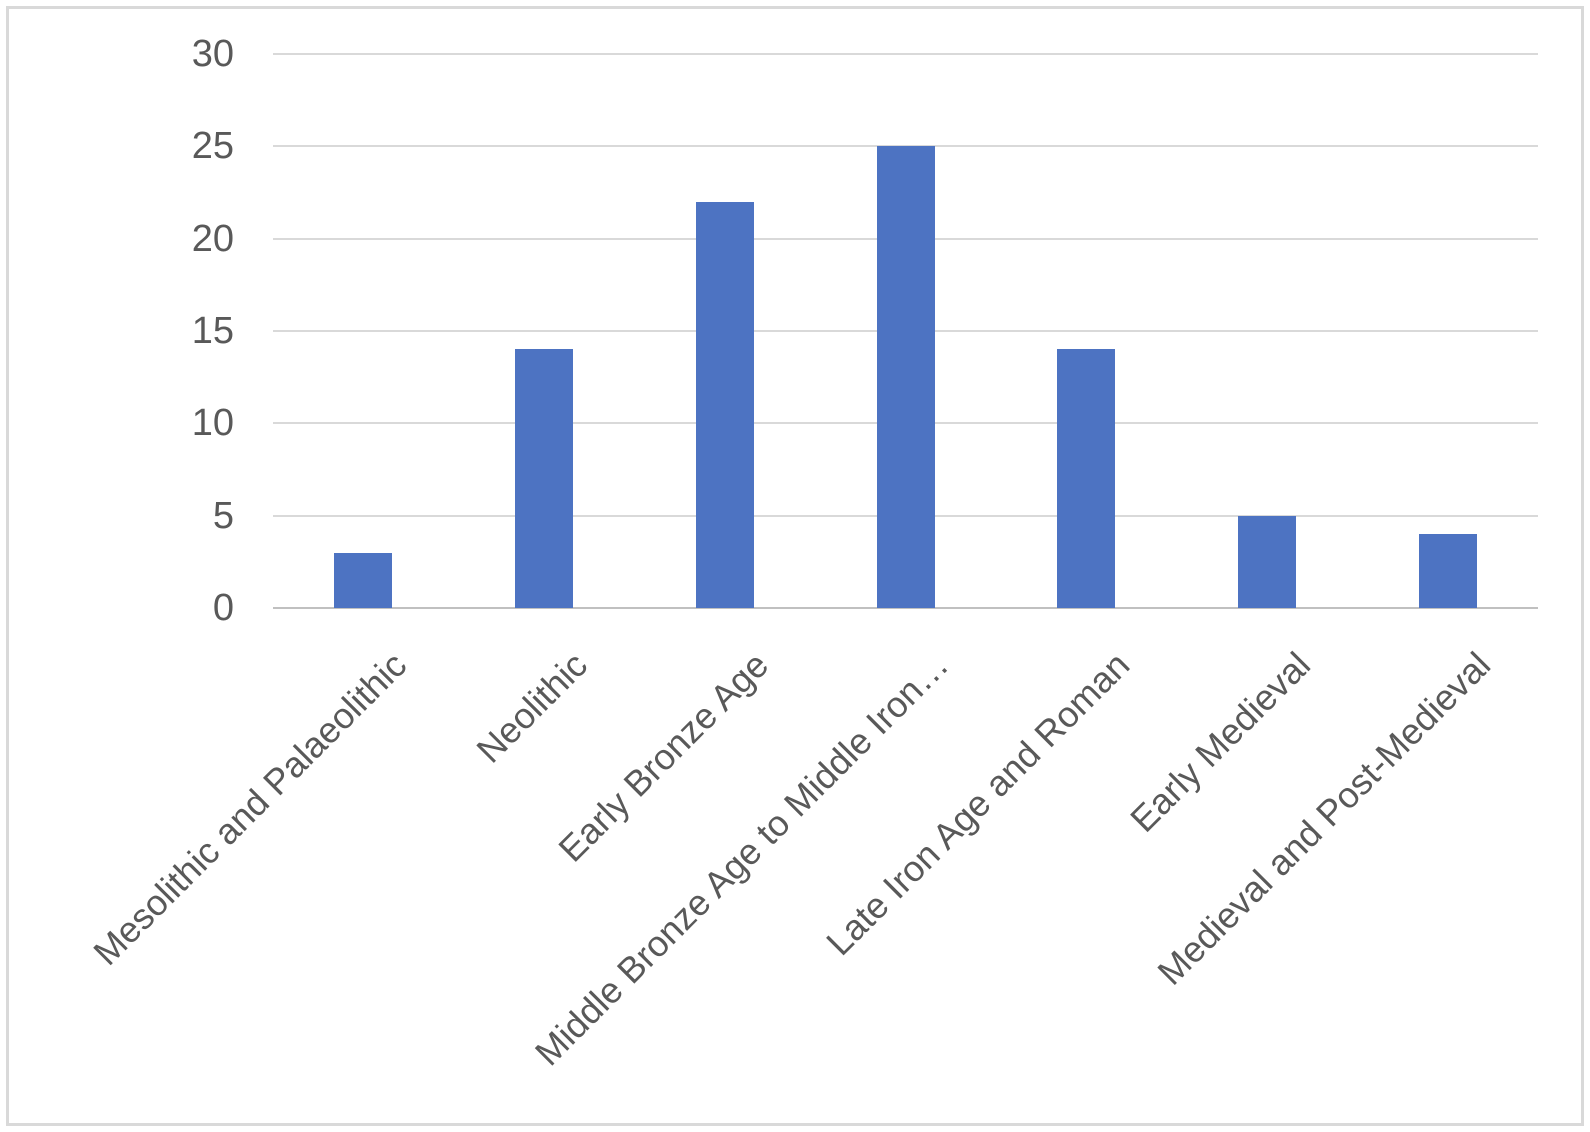  I want to click on y-axis-tick-label: 30, so click(212, 54).